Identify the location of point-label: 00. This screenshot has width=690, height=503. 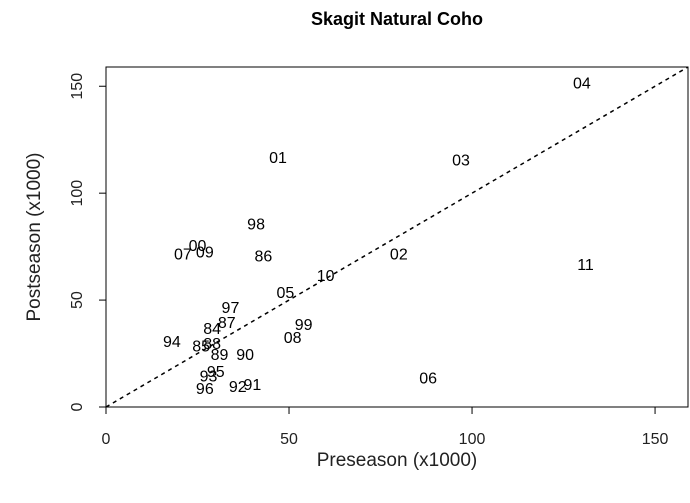
(198, 246).